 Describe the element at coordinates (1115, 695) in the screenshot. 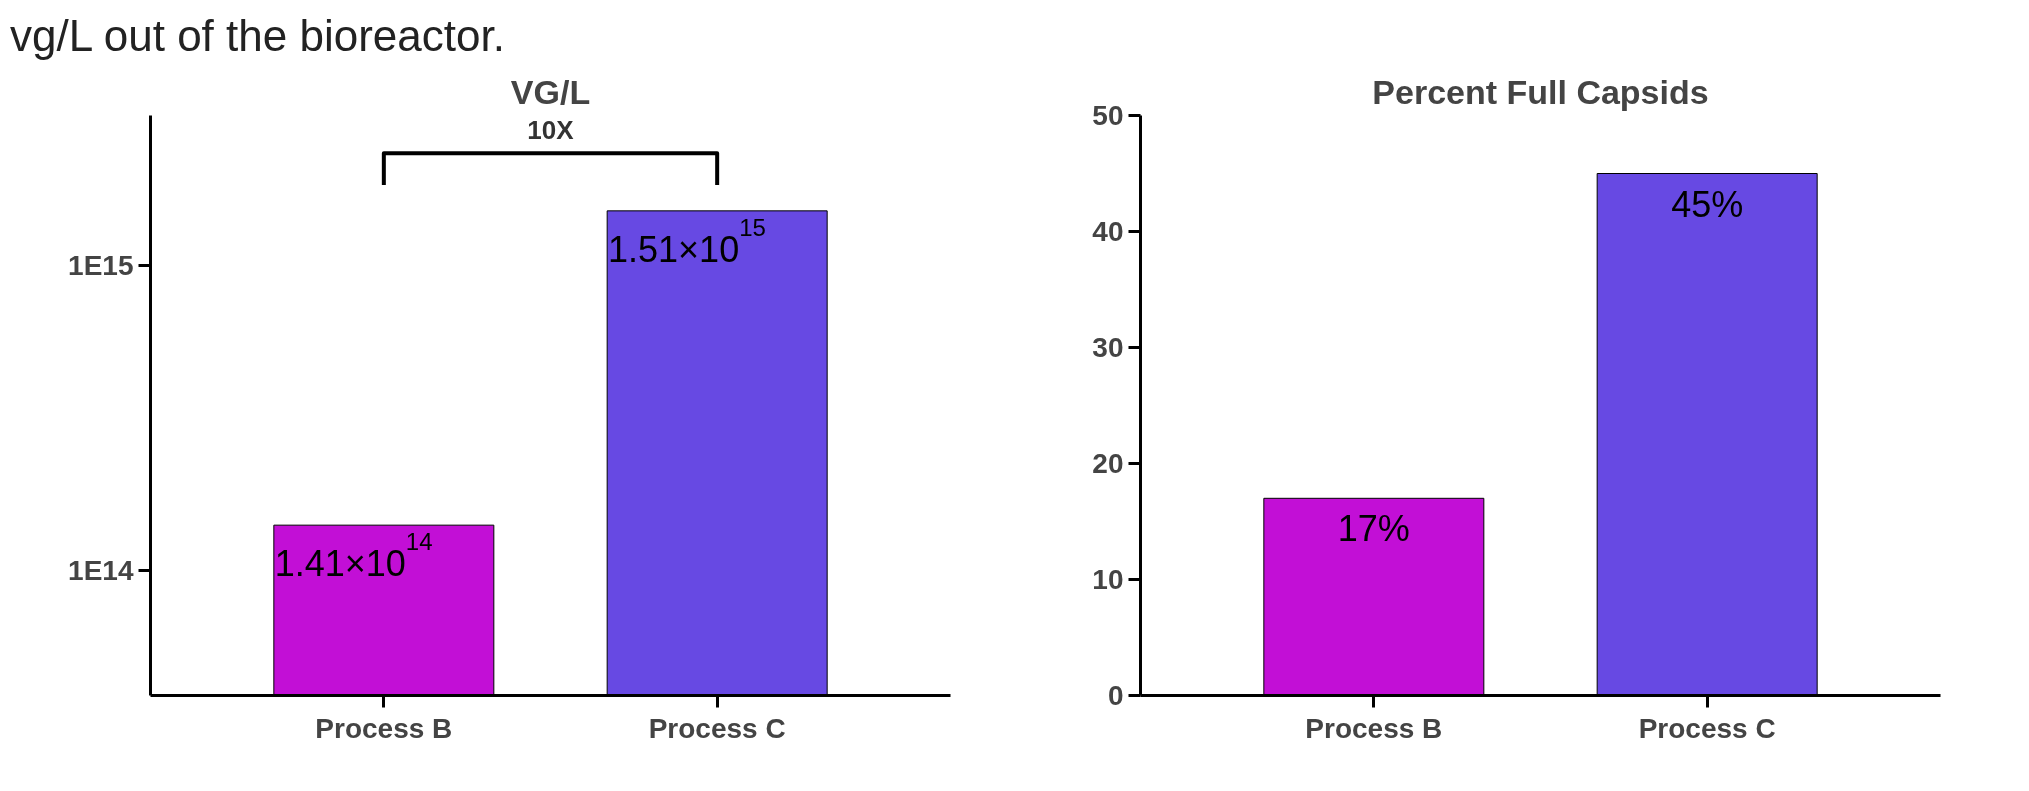

I see `y-tick-label: 0` at that location.